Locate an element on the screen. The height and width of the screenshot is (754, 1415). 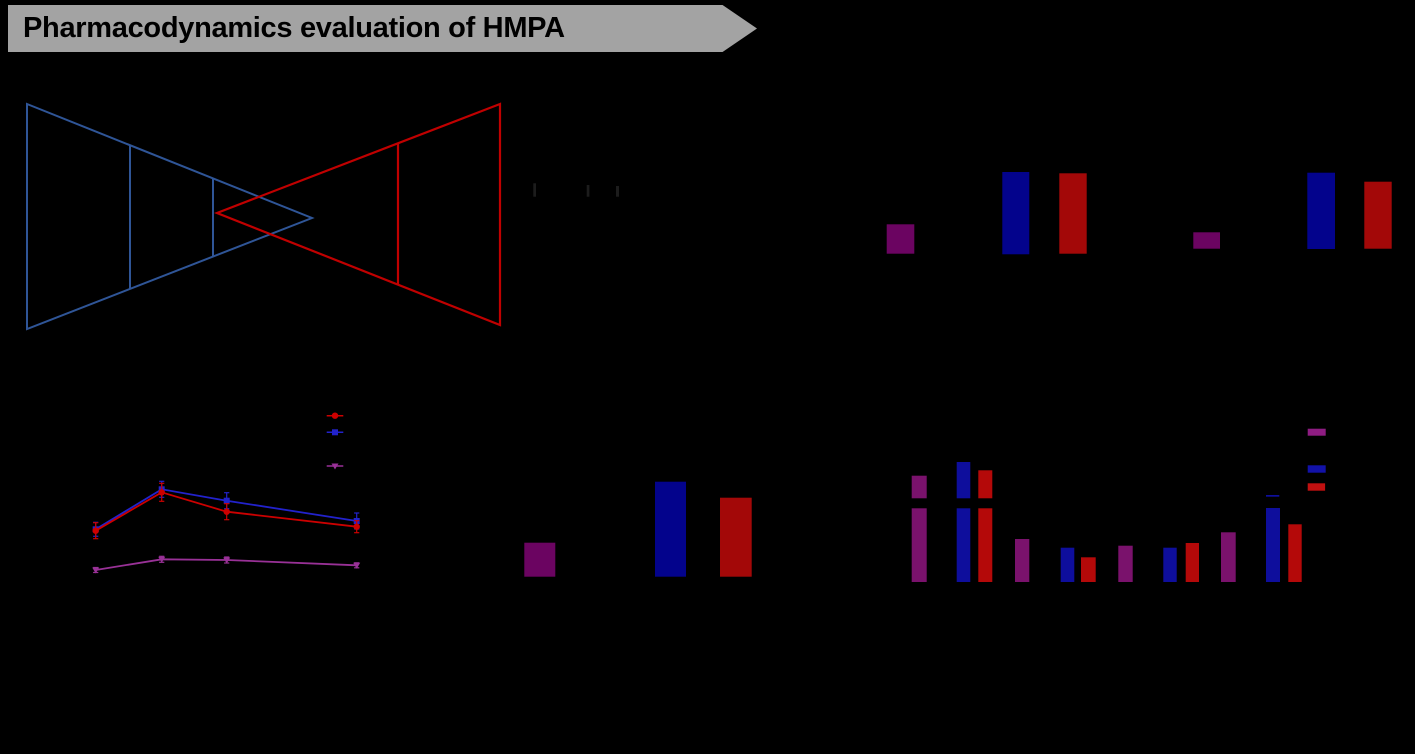
title-banner: Pharmacodynamics evaluation of HMPA is located at coordinates (382, 28).